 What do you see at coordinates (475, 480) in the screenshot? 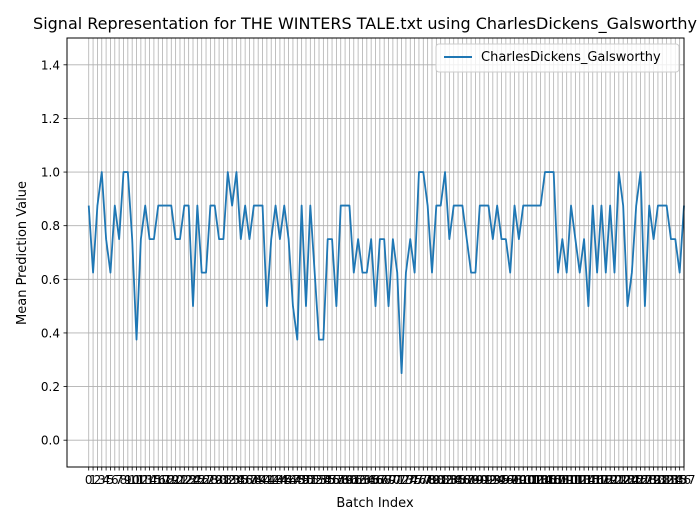
I see `x-tick-label: 89` at bounding box center [475, 480].